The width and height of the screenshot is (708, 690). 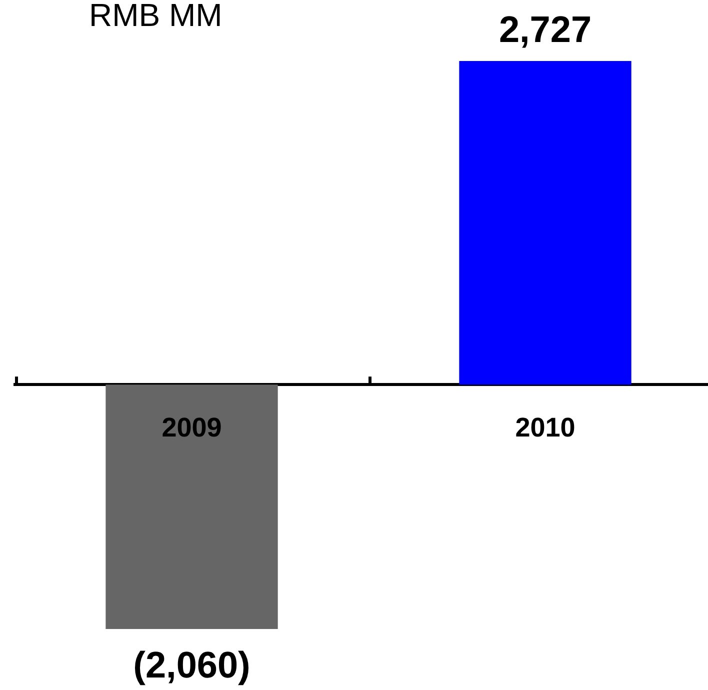 What do you see at coordinates (155, 16) in the screenshot?
I see `y-axis-title: RMB MM` at bounding box center [155, 16].